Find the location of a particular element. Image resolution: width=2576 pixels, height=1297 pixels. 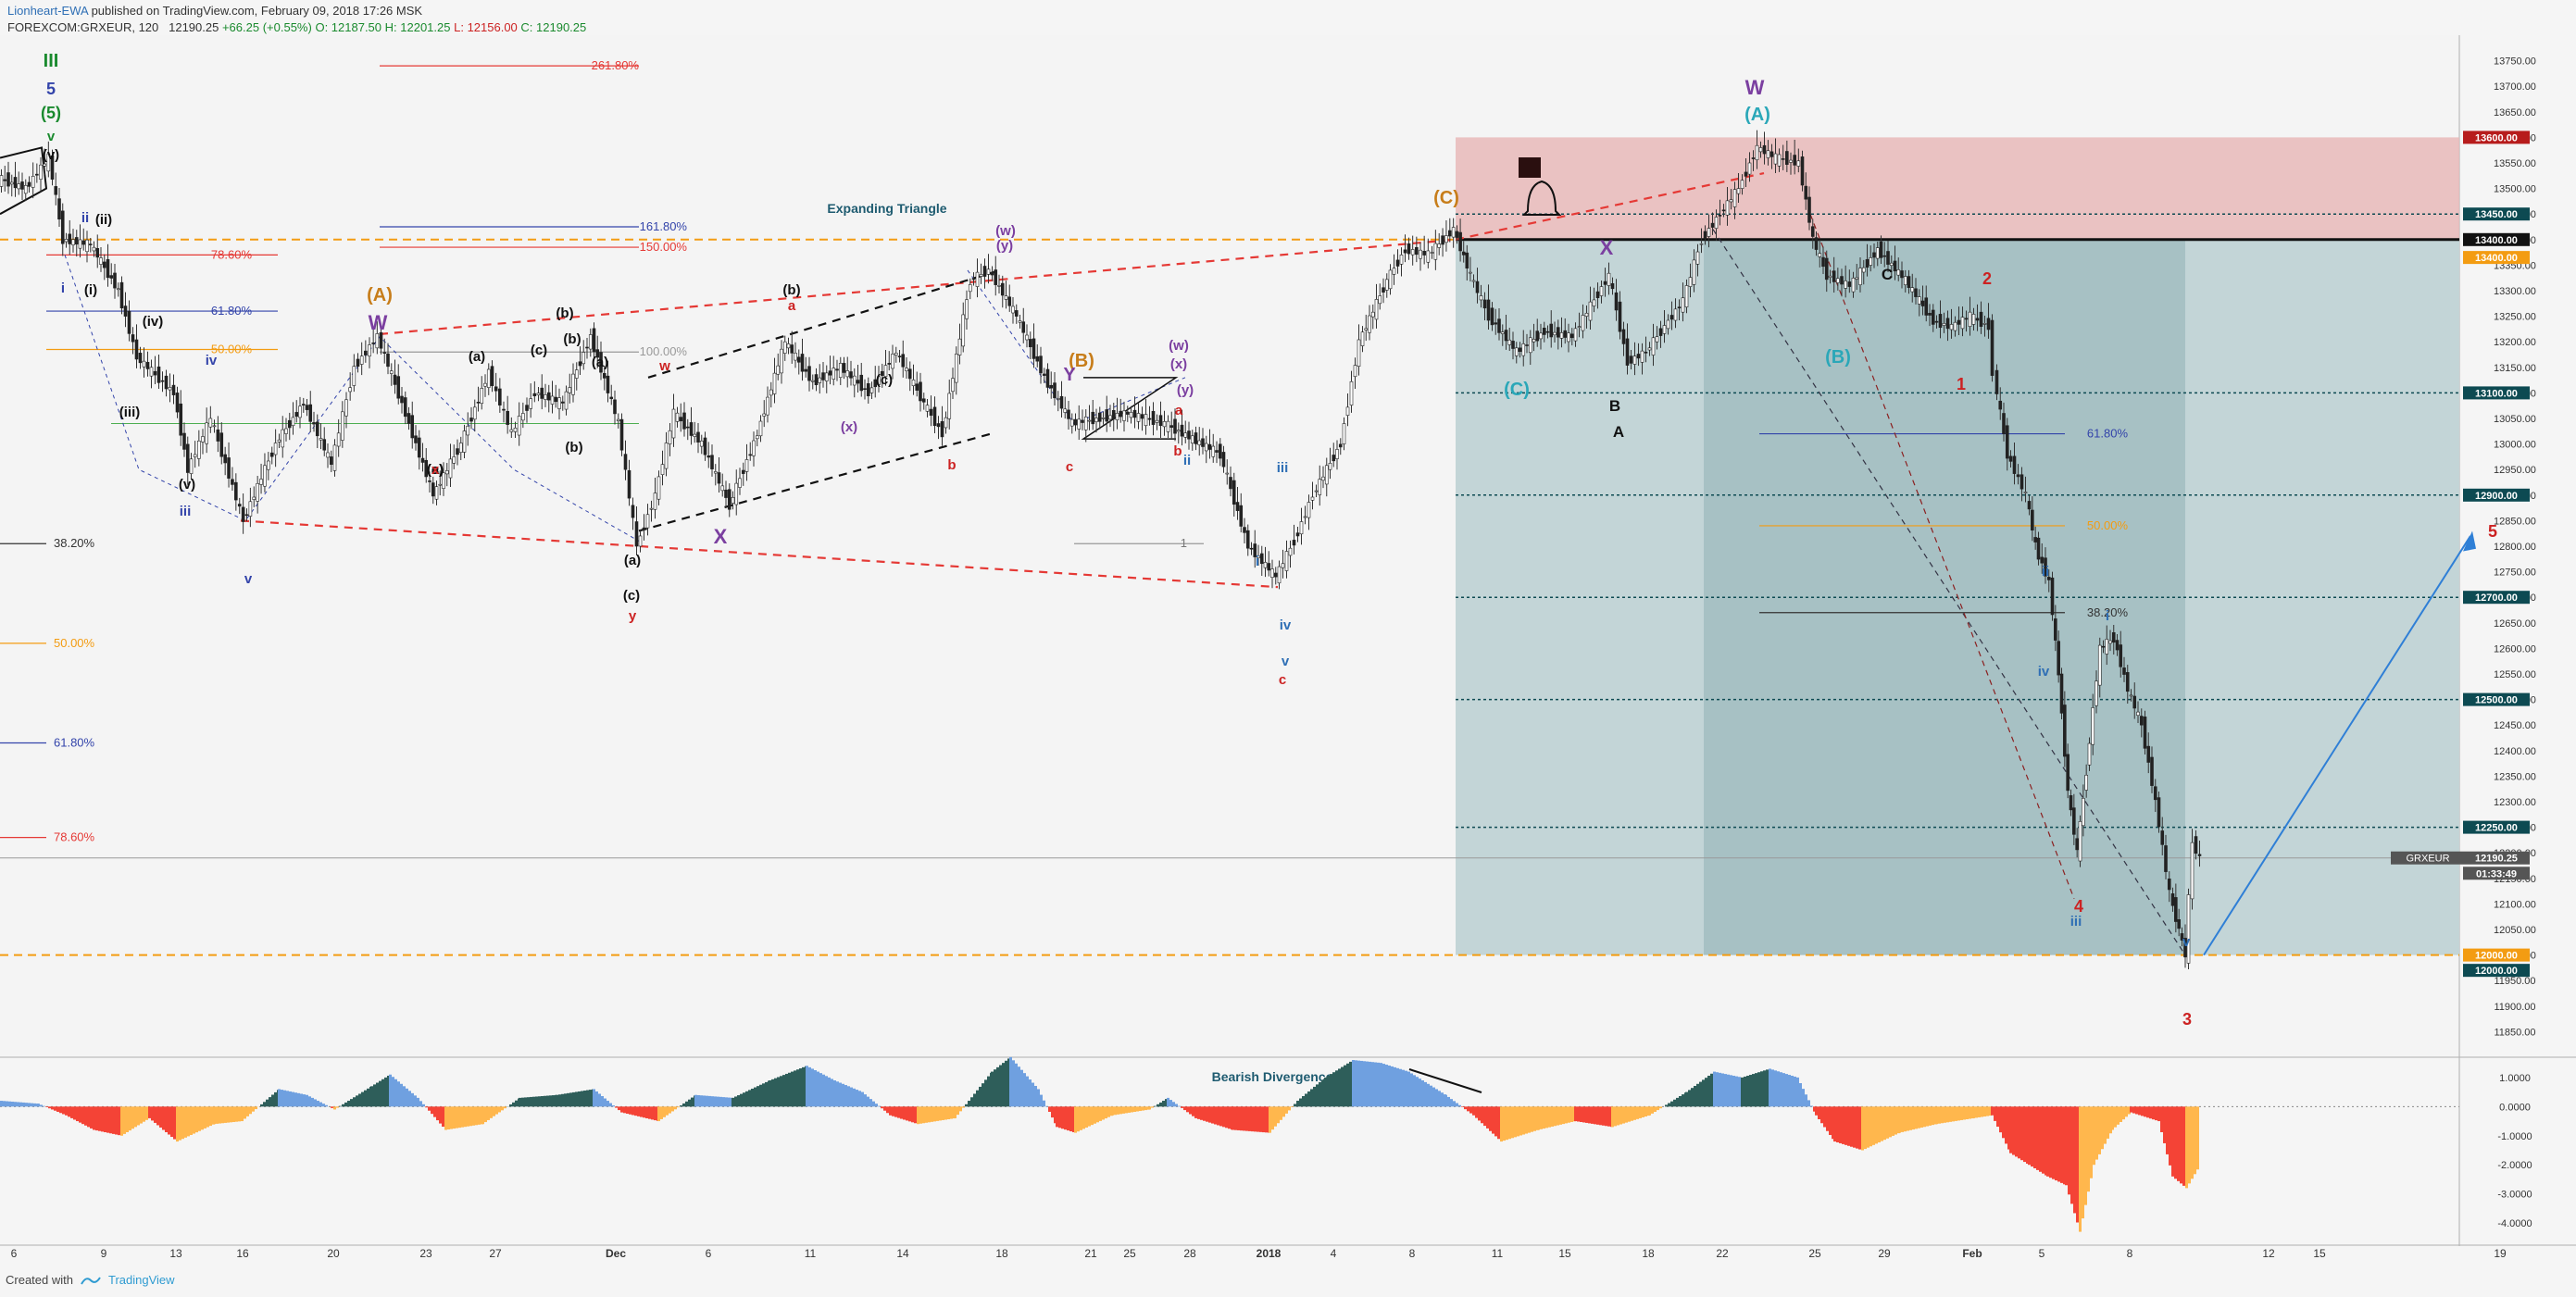

wave-label: (v) is located at coordinates (187, 485).